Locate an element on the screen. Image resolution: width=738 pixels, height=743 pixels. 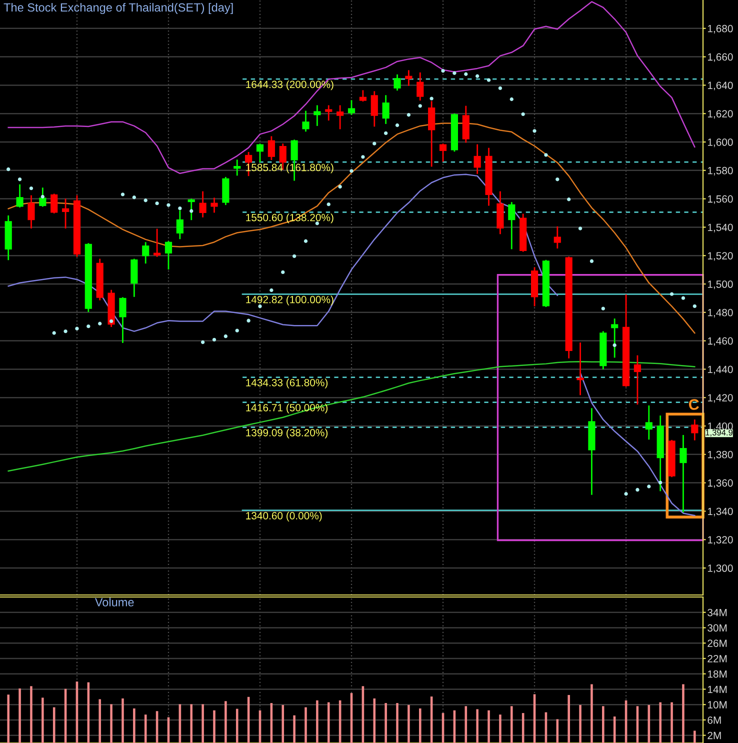
ref-line-label: 1492.82 (100.00%) is located at coordinates (290, 301).